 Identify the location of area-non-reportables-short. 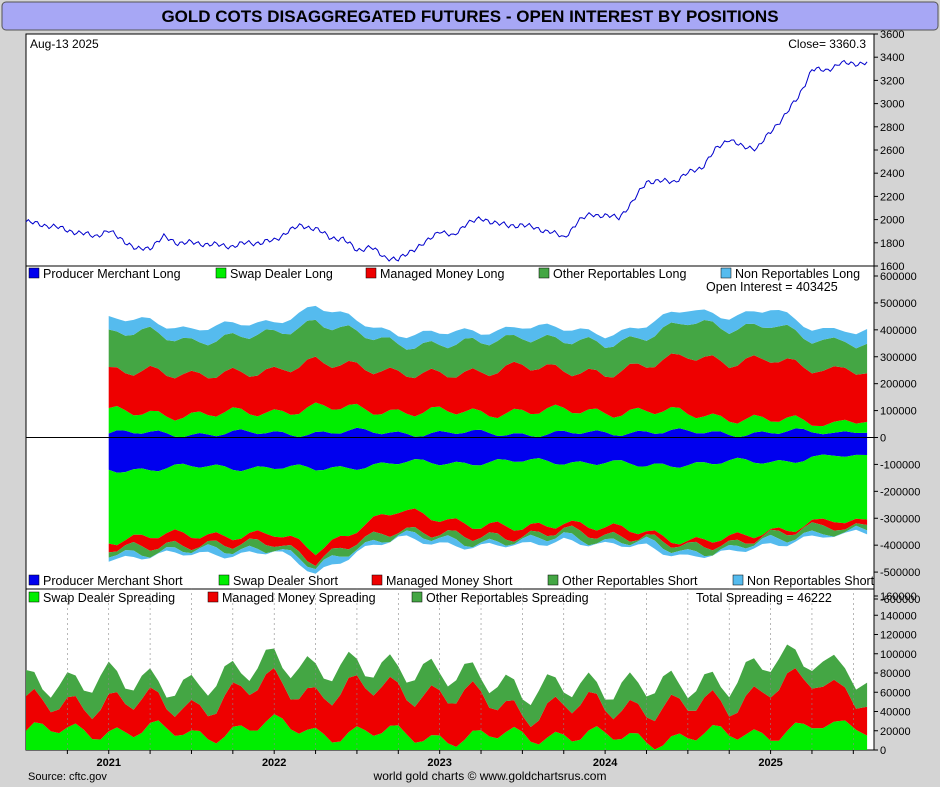
(488, 549).